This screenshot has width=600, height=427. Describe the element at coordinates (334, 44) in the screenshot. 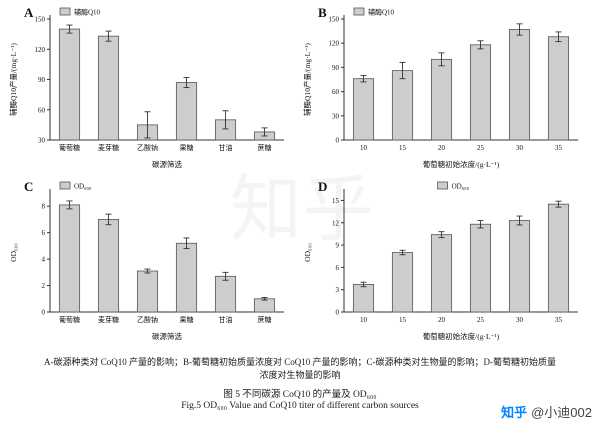

I see `y-tick-label: 120` at that location.